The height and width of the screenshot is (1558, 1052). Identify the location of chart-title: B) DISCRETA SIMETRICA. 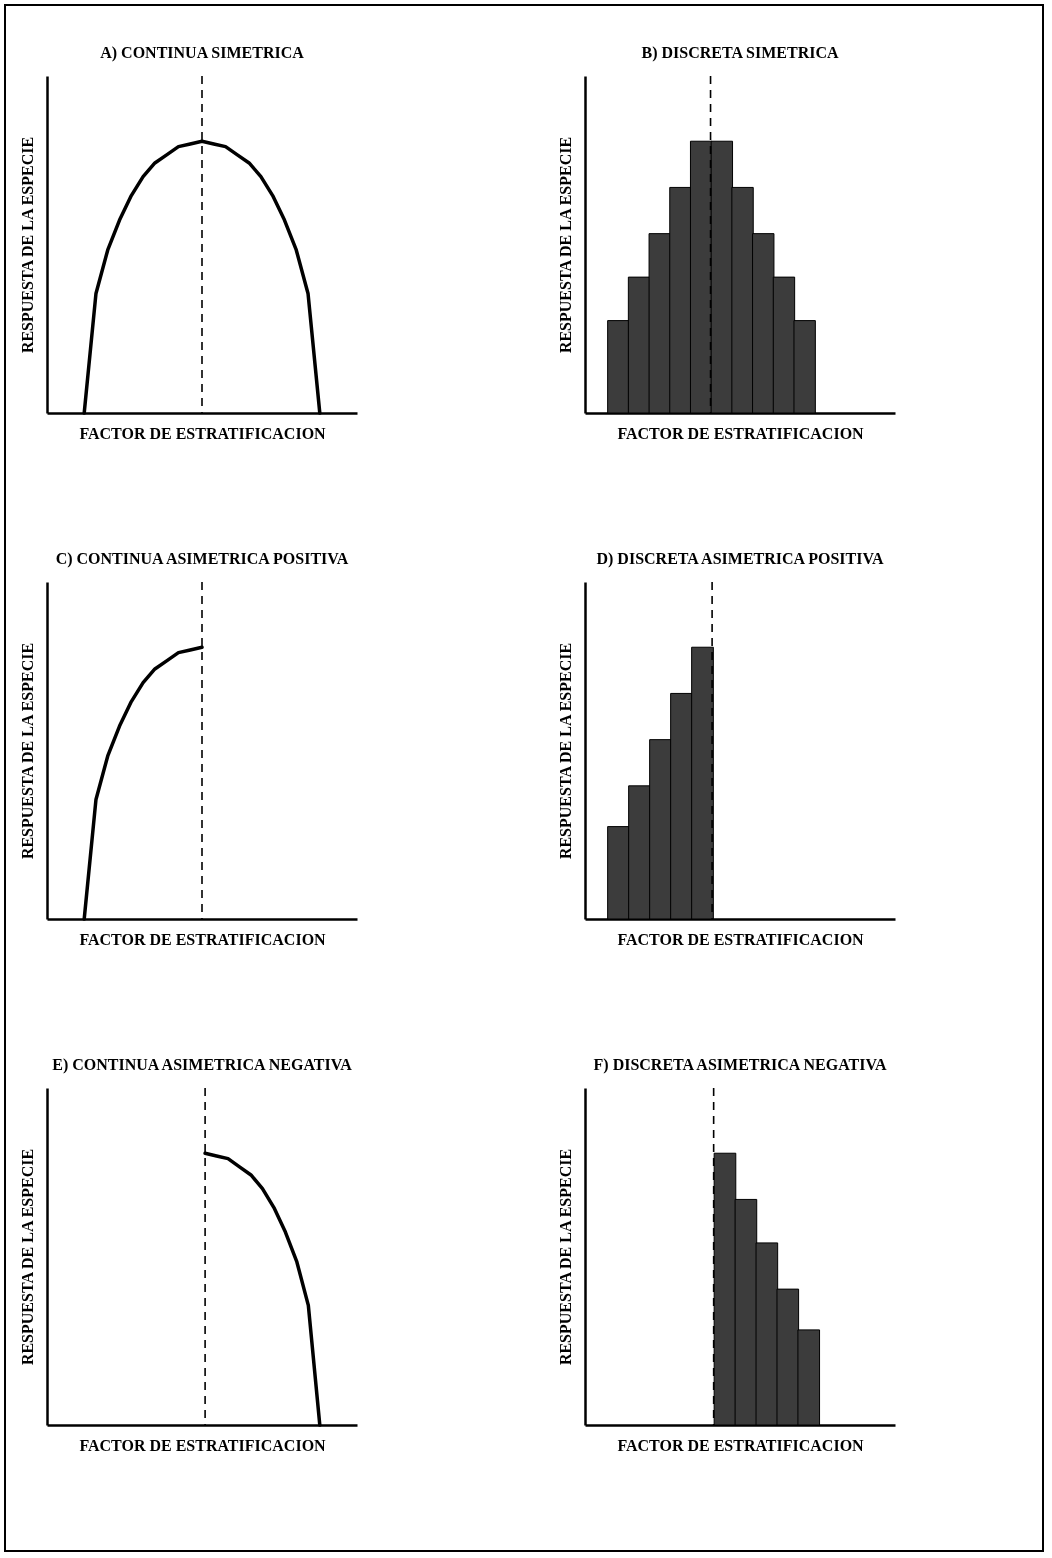
(740, 53).